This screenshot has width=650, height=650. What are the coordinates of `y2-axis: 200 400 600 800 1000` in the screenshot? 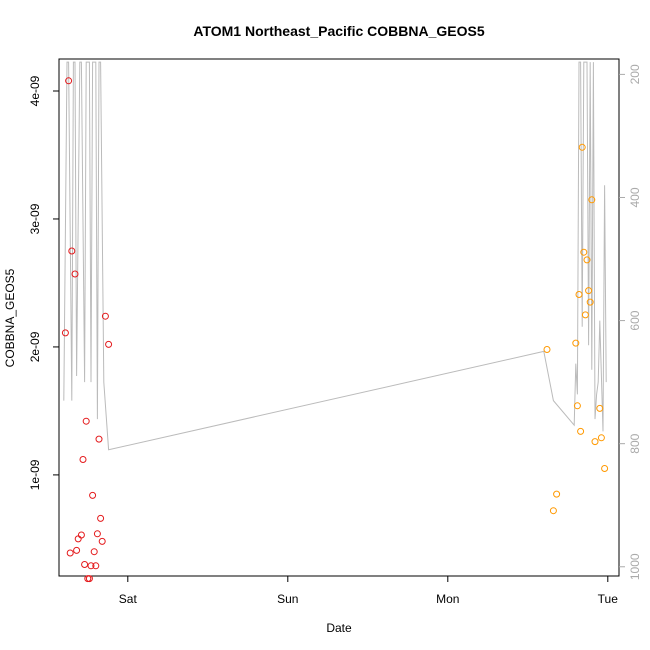 It's located at (630, 322).